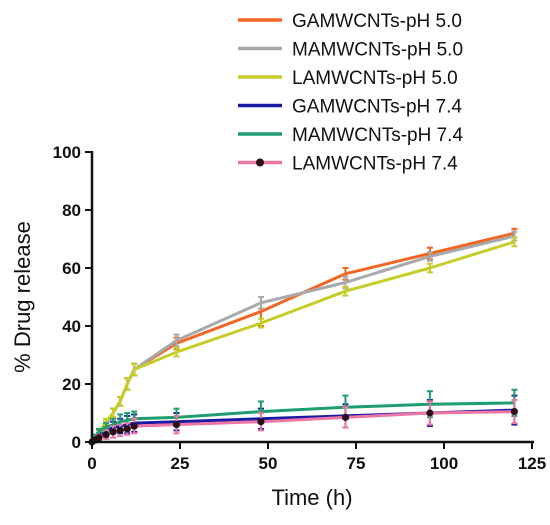 The width and height of the screenshot is (550, 525). Describe the element at coordinates (356, 463) in the screenshot. I see `x-tick-label: 75` at that location.